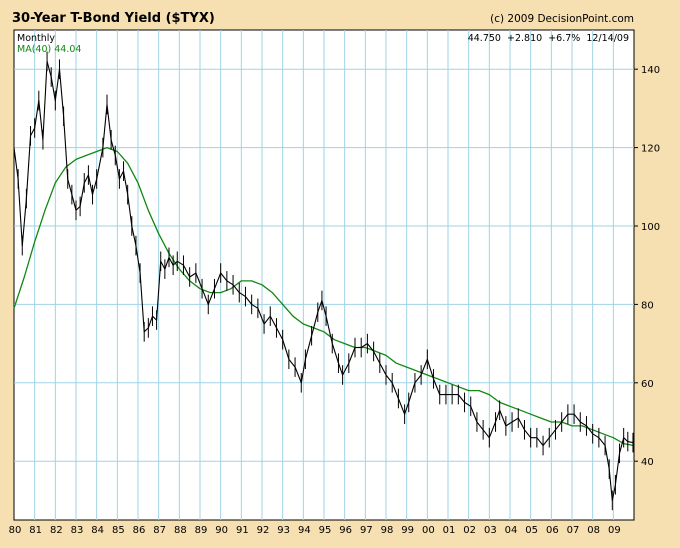 The height and width of the screenshot is (548, 680). What do you see at coordinates (325, 530) in the screenshot?
I see `x-tick-label: 95` at bounding box center [325, 530].